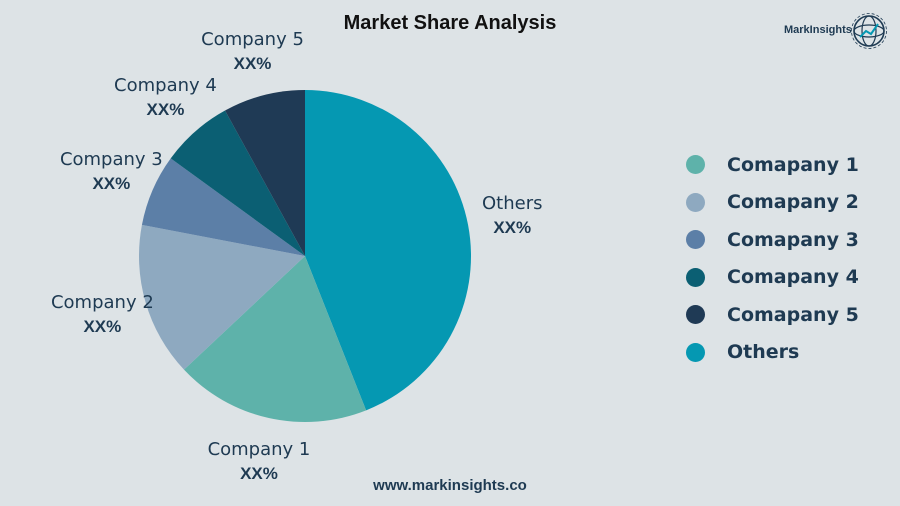 The width and height of the screenshot is (900, 506). I want to click on slice-label: Company 1 XX%, so click(259, 462).